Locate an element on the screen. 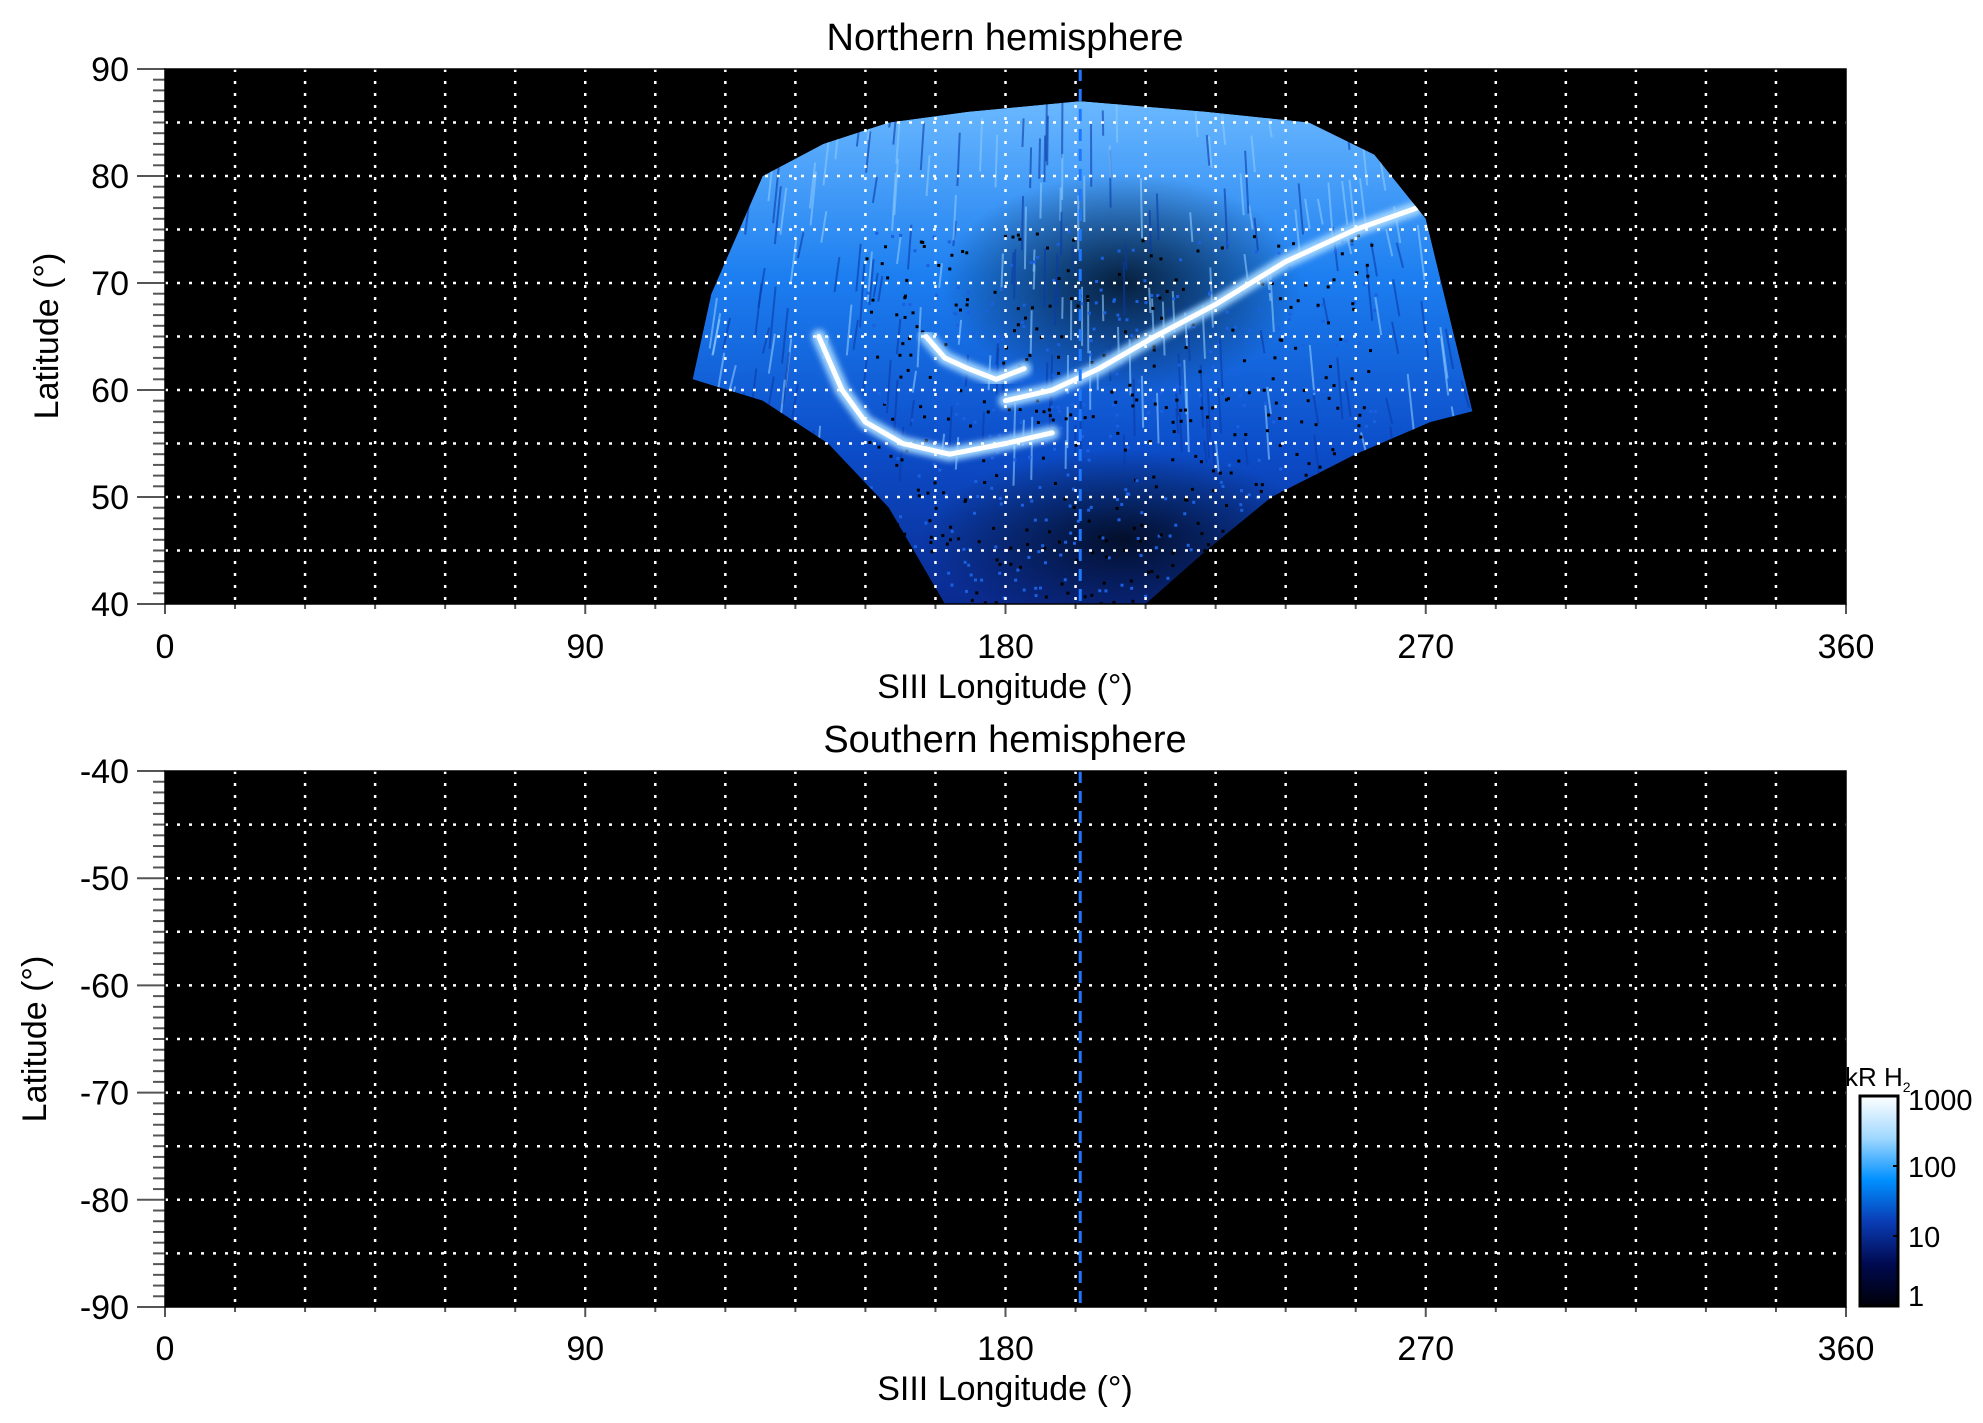 Image resolution: width=1983 pixels, height=1423 pixels. y-tick-label: -90 is located at coordinates (104, 1308).